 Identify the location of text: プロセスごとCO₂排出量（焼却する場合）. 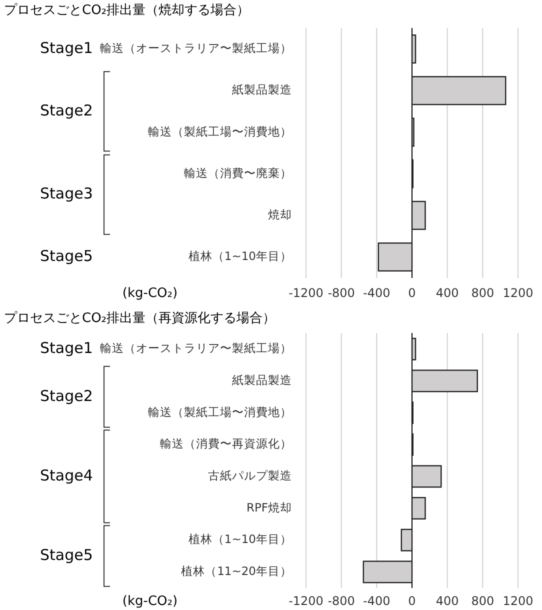
(127, 10).